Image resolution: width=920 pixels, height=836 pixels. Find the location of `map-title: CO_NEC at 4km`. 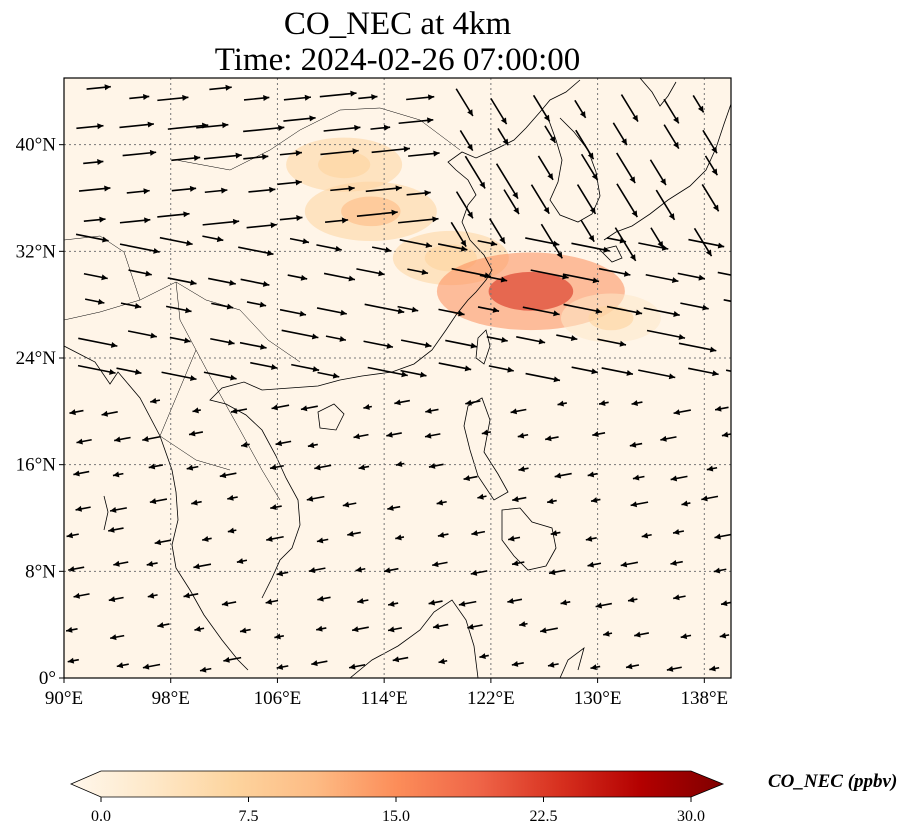

map-title: CO_NEC at 4km is located at coordinates (397, 24).